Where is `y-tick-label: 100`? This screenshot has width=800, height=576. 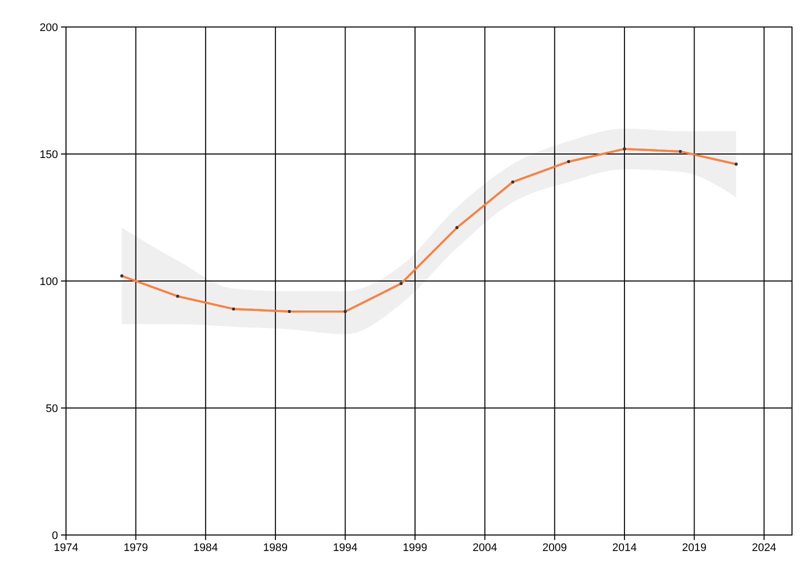
y-tick-label: 100 is located at coordinates (49, 282).